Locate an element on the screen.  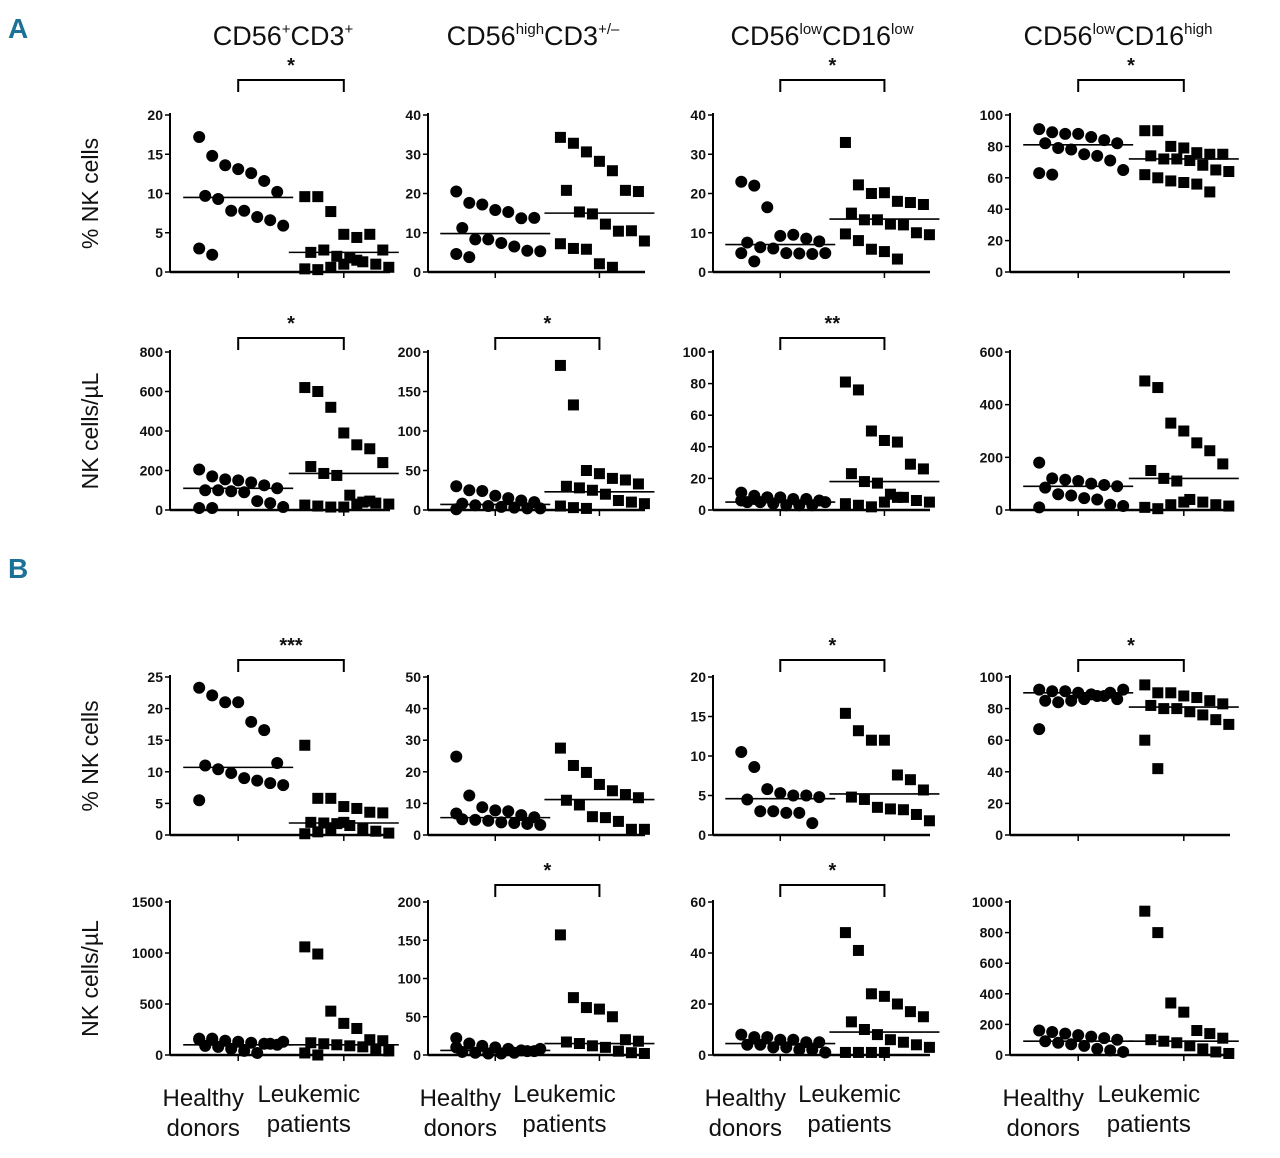
scatter-panel-a-r0-c3: 0 20 40 60 80 100 * is located at coordinates (1109, 167).